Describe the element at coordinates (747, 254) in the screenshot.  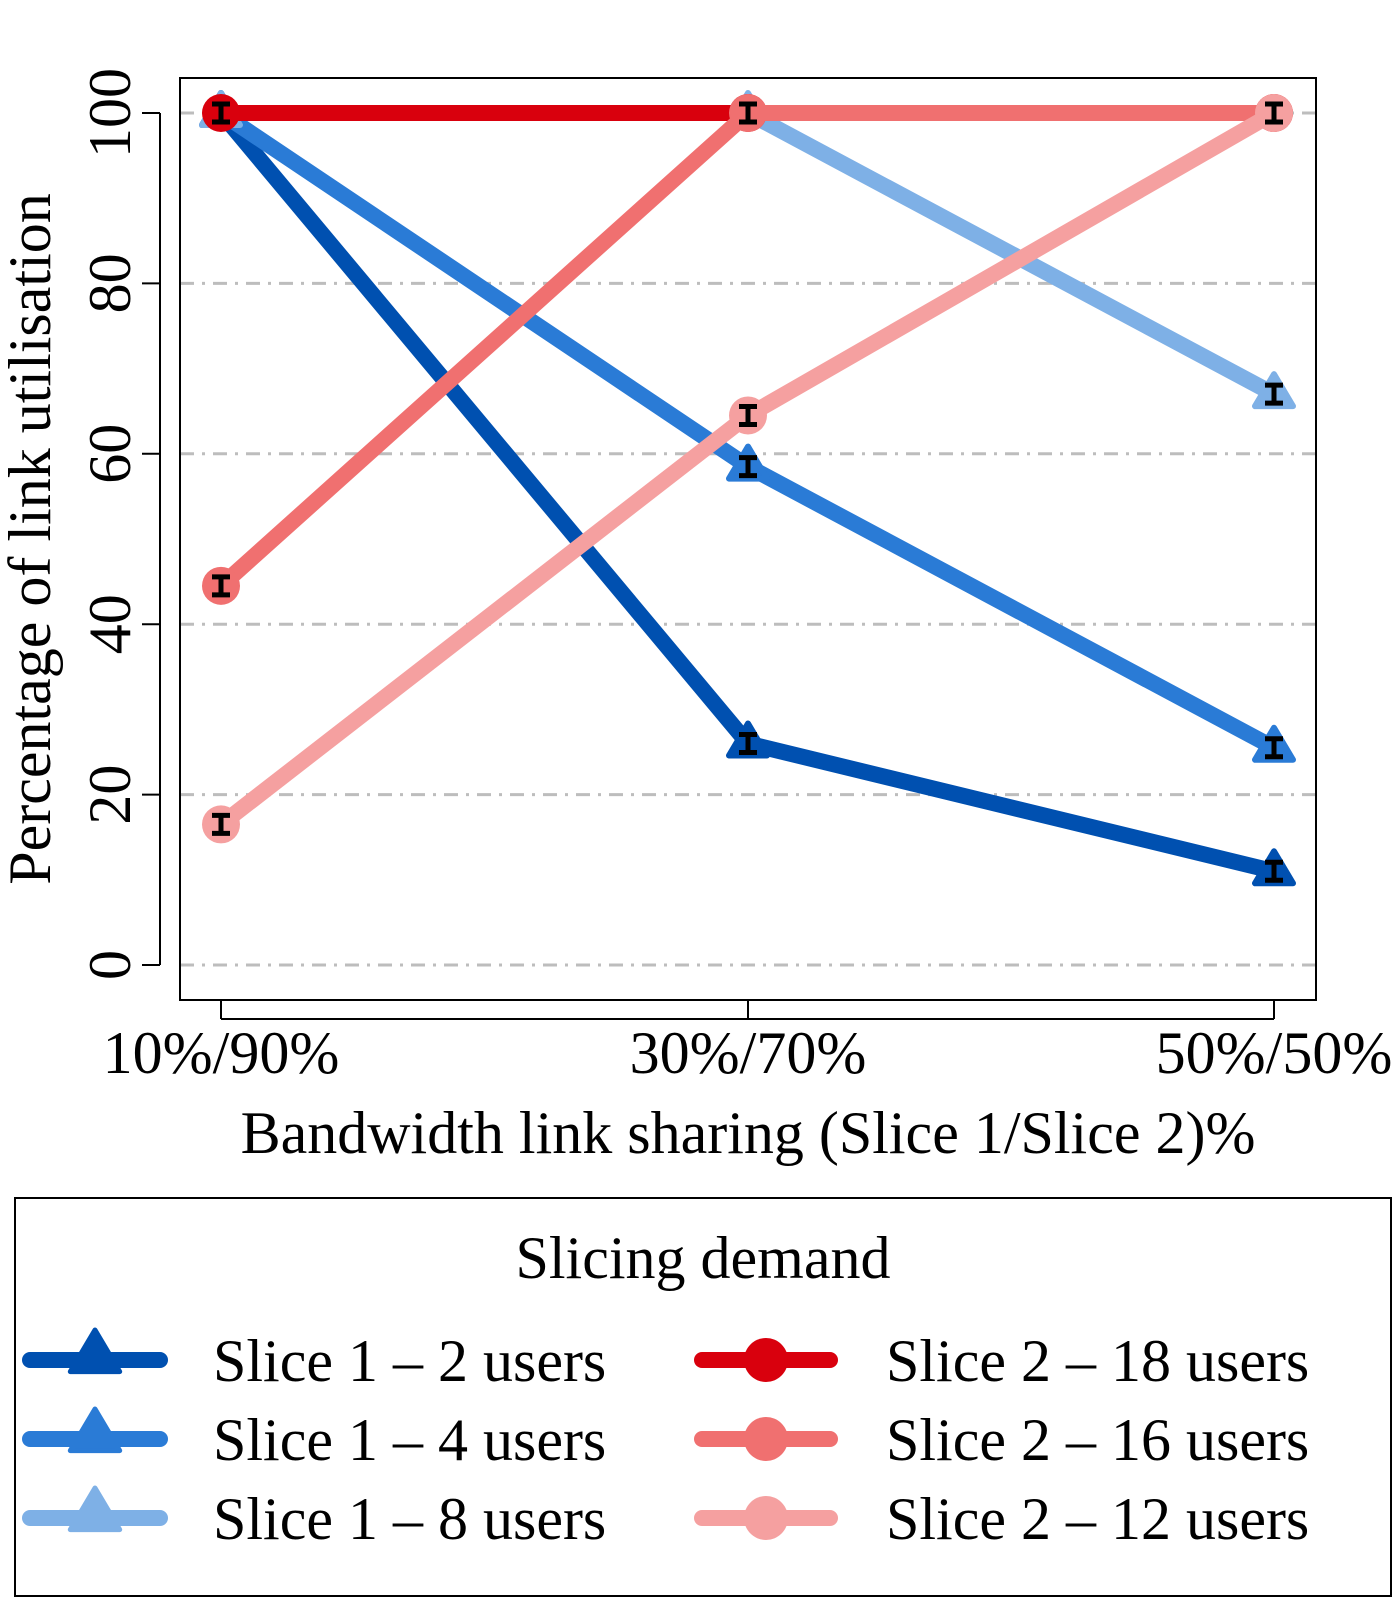
I see `series-line` at that location.